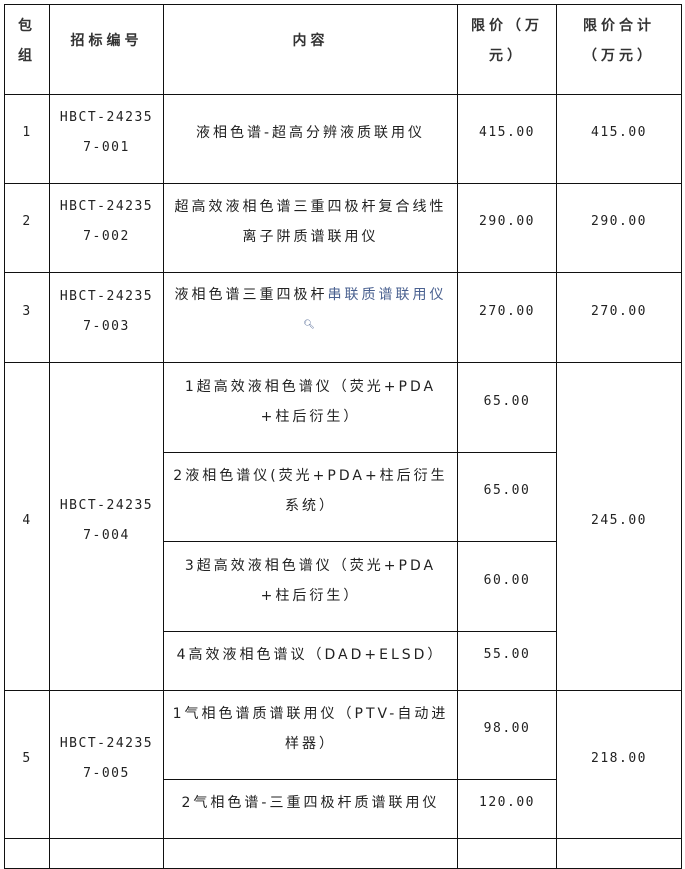 This screenshot has width=685, height=869. I want to click on total-cell: 415.00, so click(619, 139).